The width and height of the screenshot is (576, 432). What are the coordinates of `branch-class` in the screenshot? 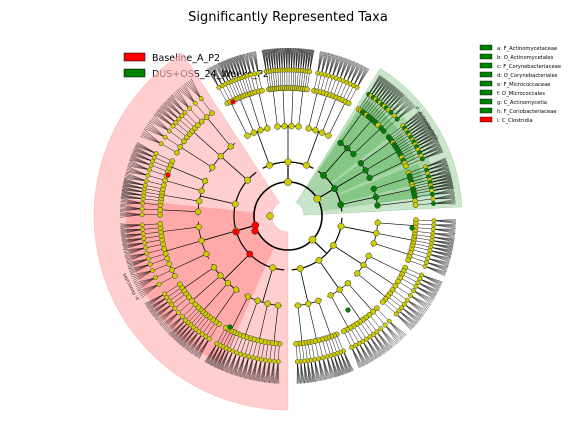 It's located at (358, 229).